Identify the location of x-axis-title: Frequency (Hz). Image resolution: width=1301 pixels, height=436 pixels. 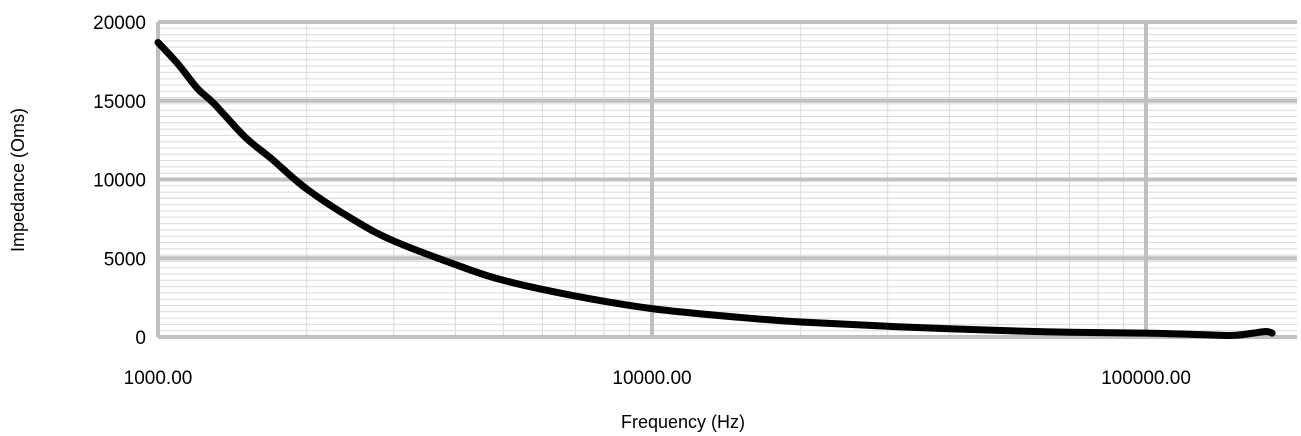
(683, 422).